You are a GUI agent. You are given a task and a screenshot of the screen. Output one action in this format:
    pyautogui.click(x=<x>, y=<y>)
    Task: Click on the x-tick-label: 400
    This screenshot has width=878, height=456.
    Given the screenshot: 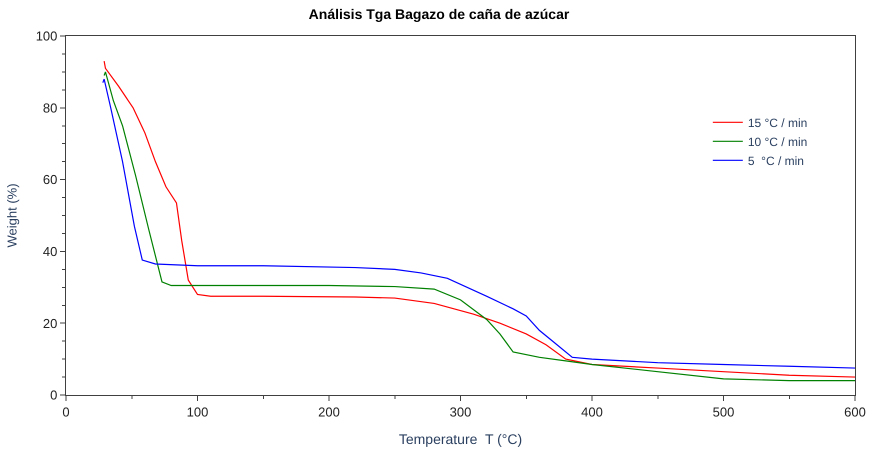 What is the action you would take?
    pyautogui.click(x=592, y=412)
    